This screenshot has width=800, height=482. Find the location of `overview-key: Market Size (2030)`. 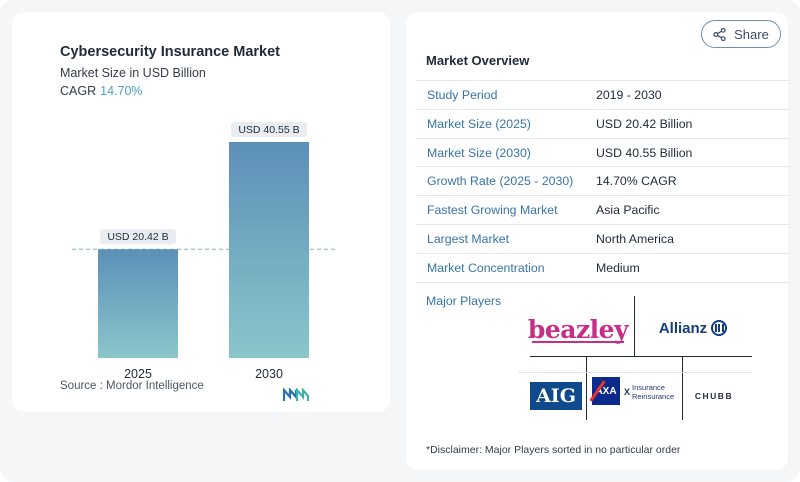

overview-key: Market Size (2030) is located at coordinates (479, 153).